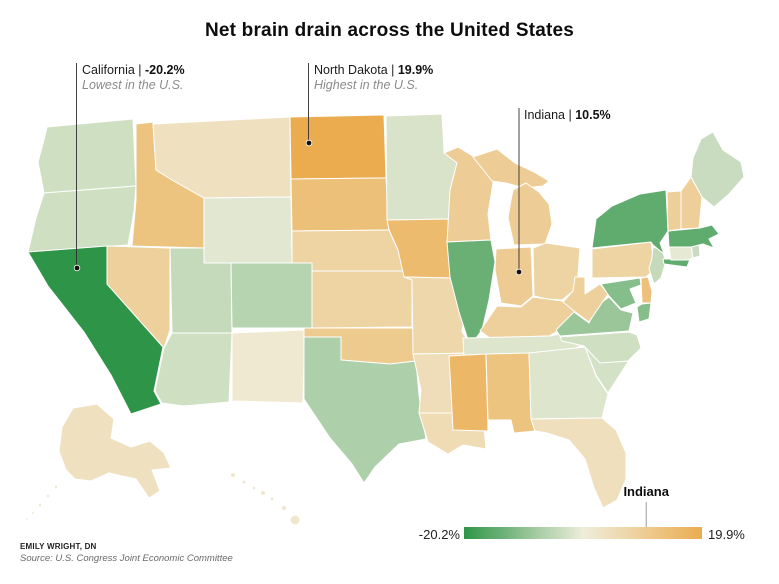 The width and height of the screenshot is (779, 584). Describe the element at coordinates (646, 290) in the screenshot. I see `state-delaware` at that location.